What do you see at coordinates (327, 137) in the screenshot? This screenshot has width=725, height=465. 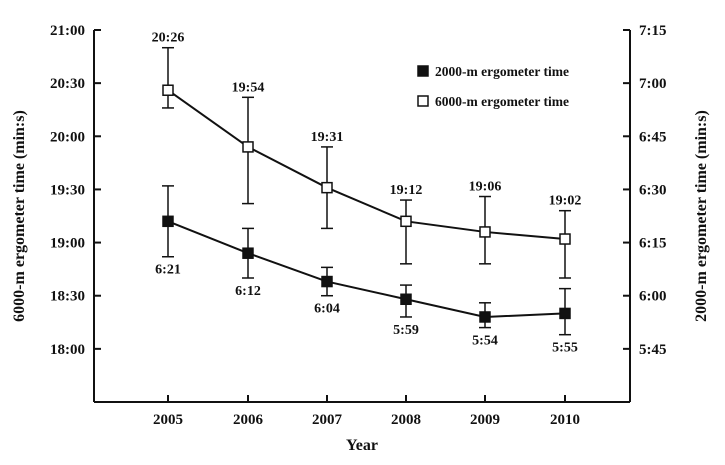 I see `data-label: 19:31` at bounding box center [327, 137].